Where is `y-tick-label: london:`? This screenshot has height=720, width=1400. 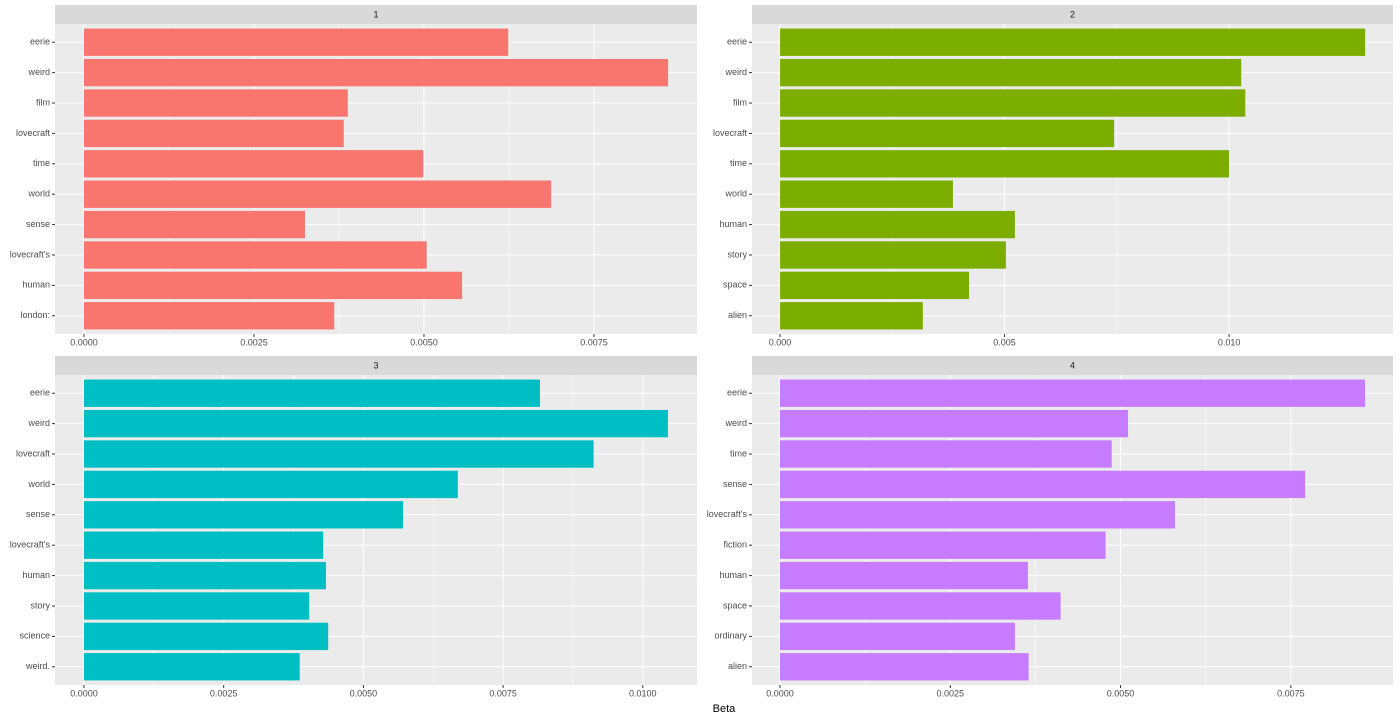
y-tick-label: london: is located at coordinates (35, 315).